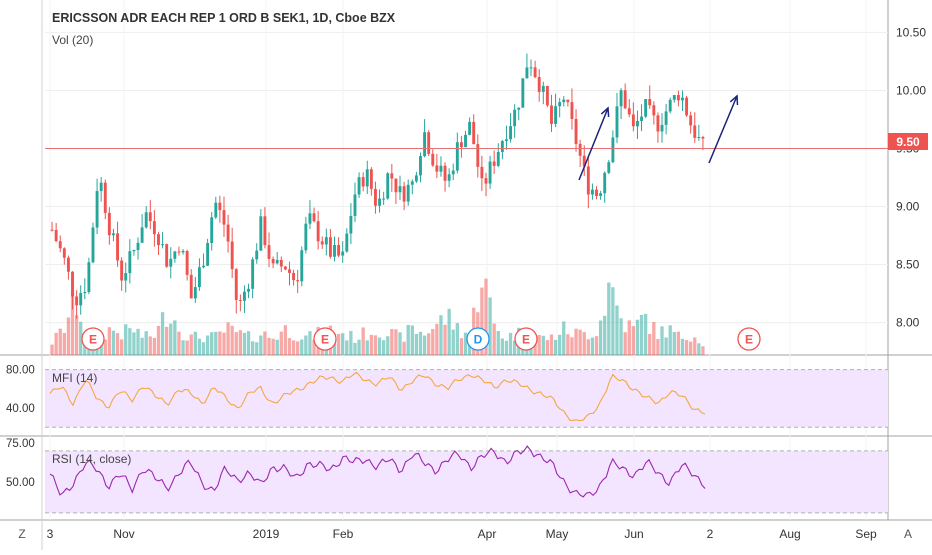 The height and width of the screenshot is (555, 932). What do you see at coordinates (20, 444) in the screenshot?
I see `rsi-tick-label: 75.00` at bounding box center [20, 444].